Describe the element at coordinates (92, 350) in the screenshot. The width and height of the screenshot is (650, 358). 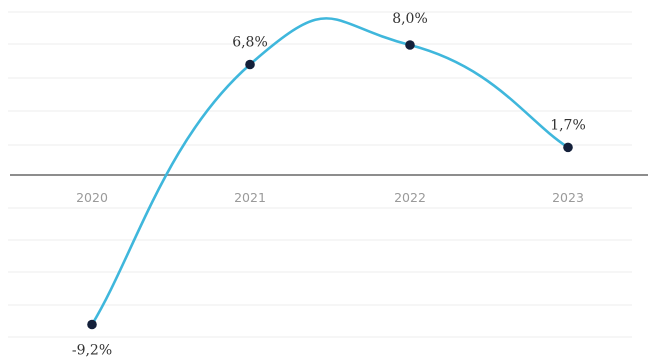
I see `data-label-2020: -9,2%` at that location.